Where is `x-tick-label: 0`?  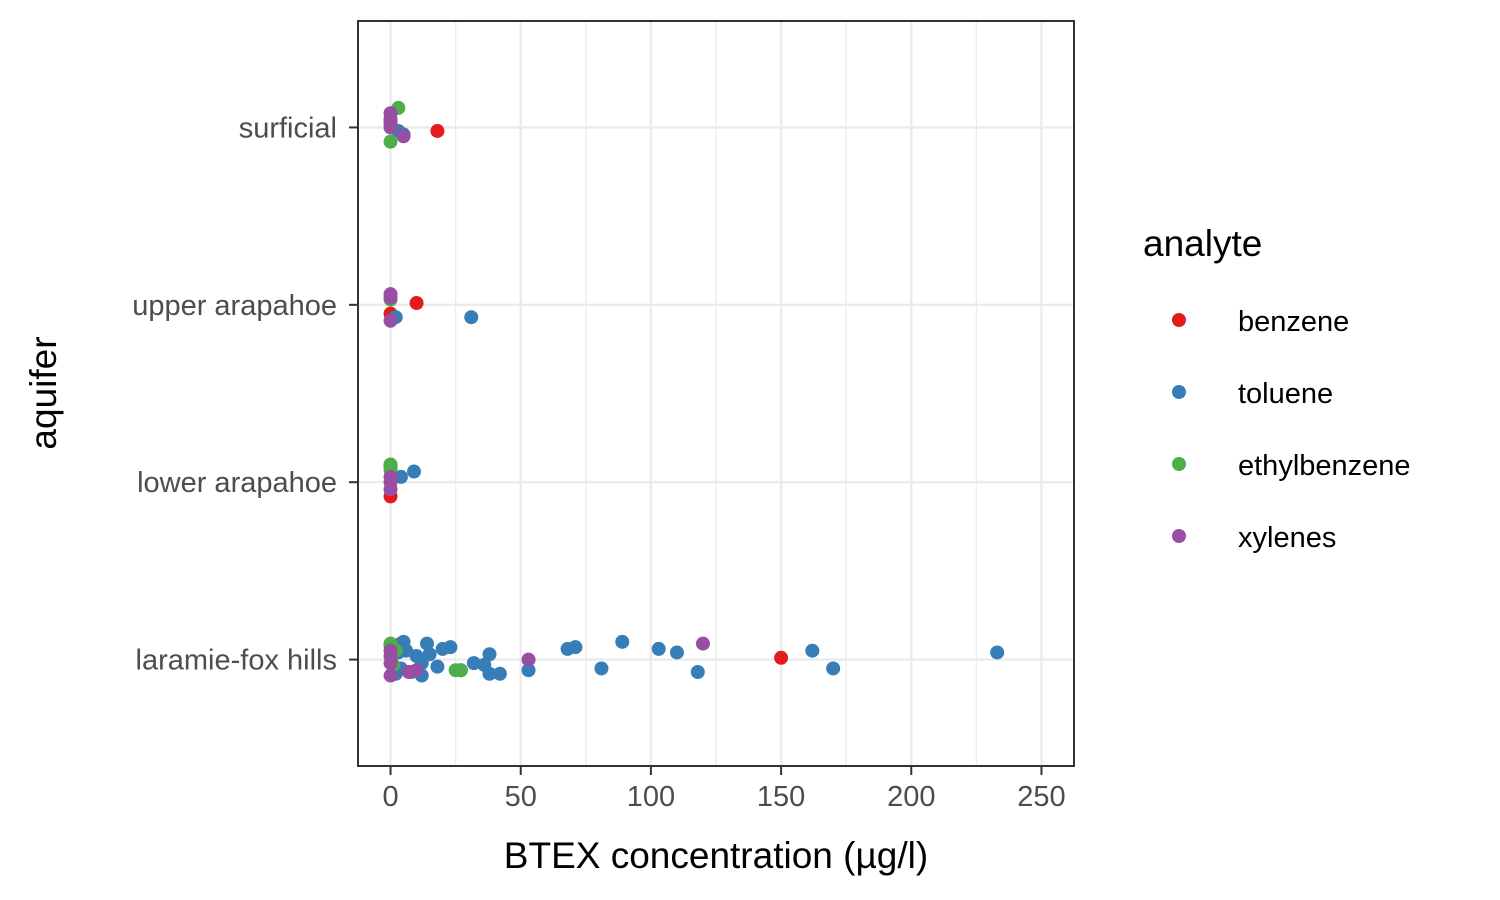 x-tick-label: 0 is located at coordinates (390, 797).